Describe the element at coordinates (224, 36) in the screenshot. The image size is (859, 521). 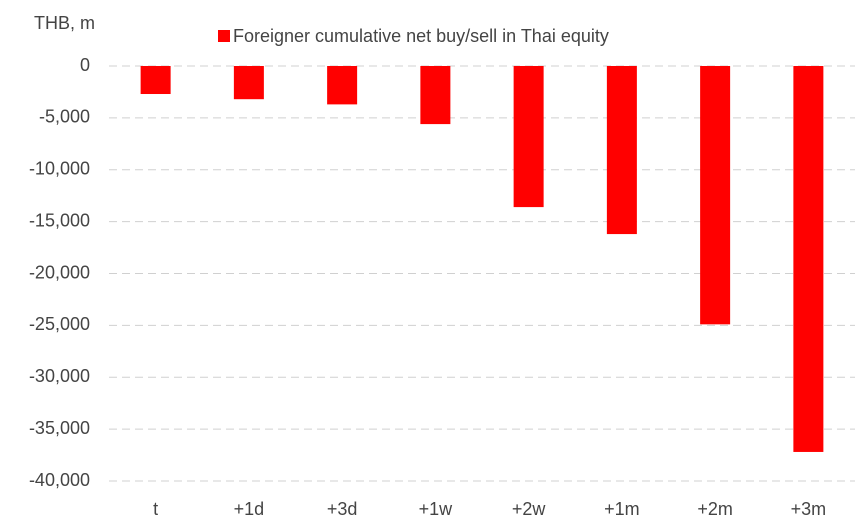
I see `legend-swatch` at that location.